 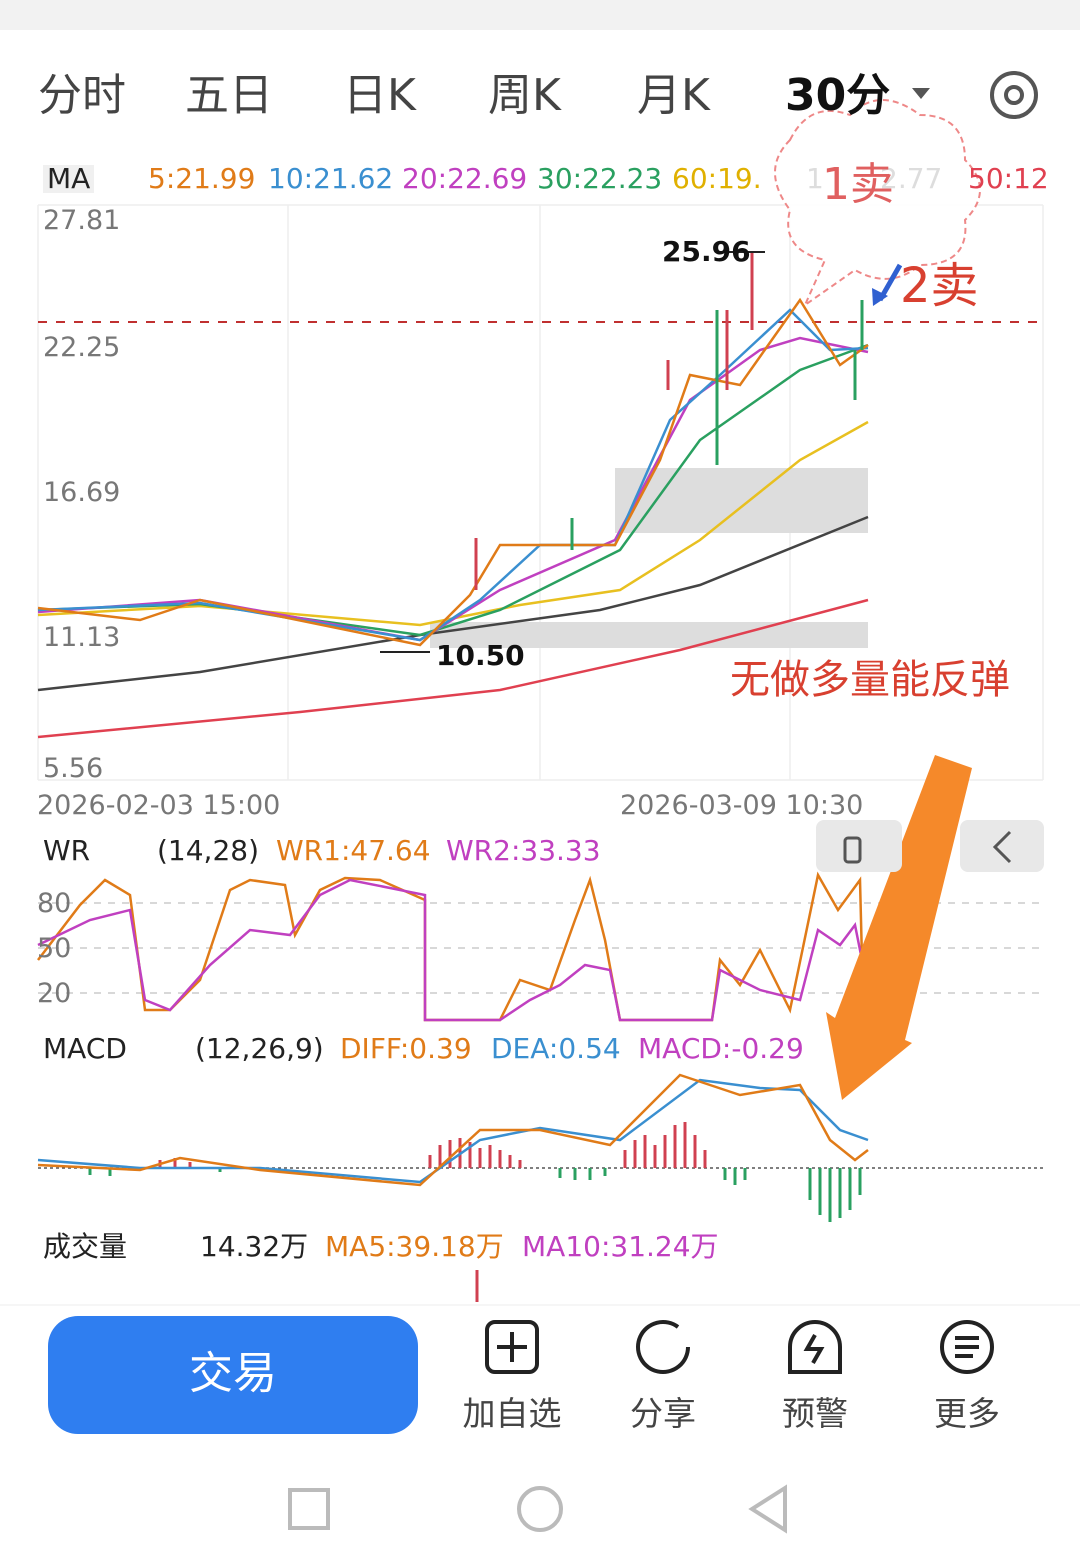 What do you see at coordinates (406, 1048) in the screenshot?
I see `diff: DIFF:0.39` at bounding box center [406, 1048].